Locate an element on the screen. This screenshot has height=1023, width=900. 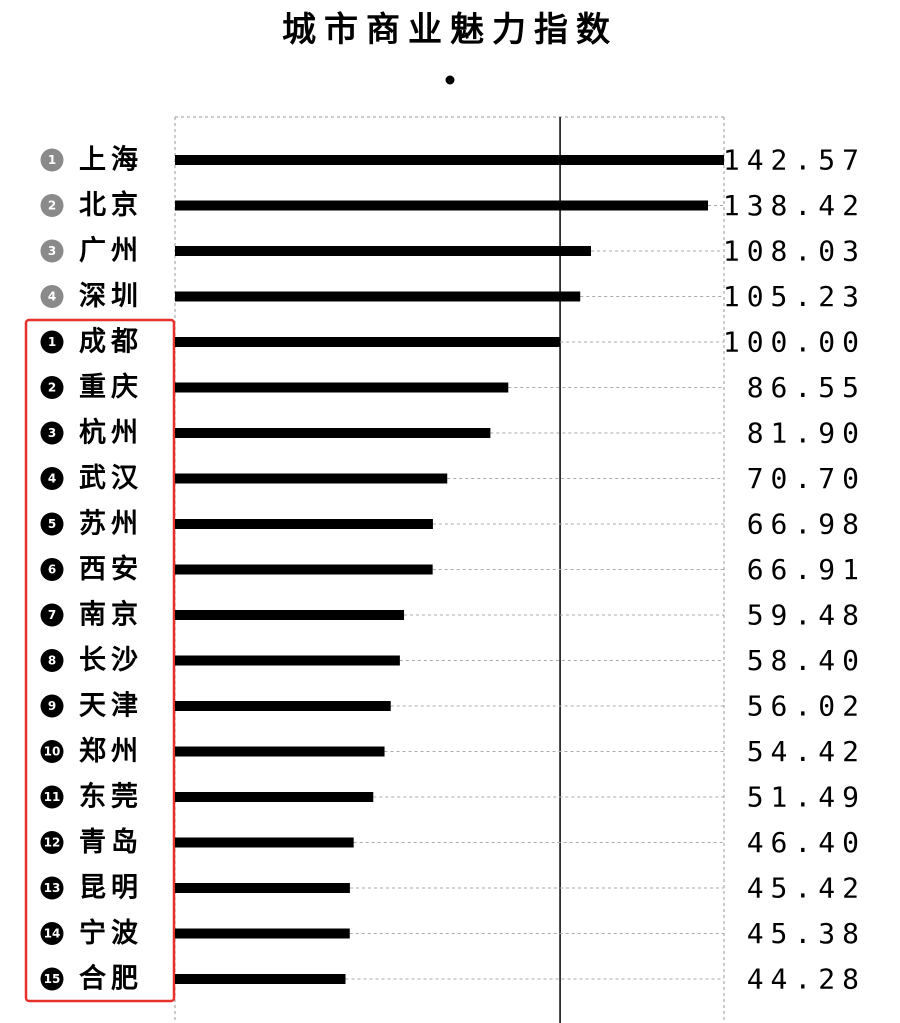
value-label: 46.40 is located at coordinates (806, 842).